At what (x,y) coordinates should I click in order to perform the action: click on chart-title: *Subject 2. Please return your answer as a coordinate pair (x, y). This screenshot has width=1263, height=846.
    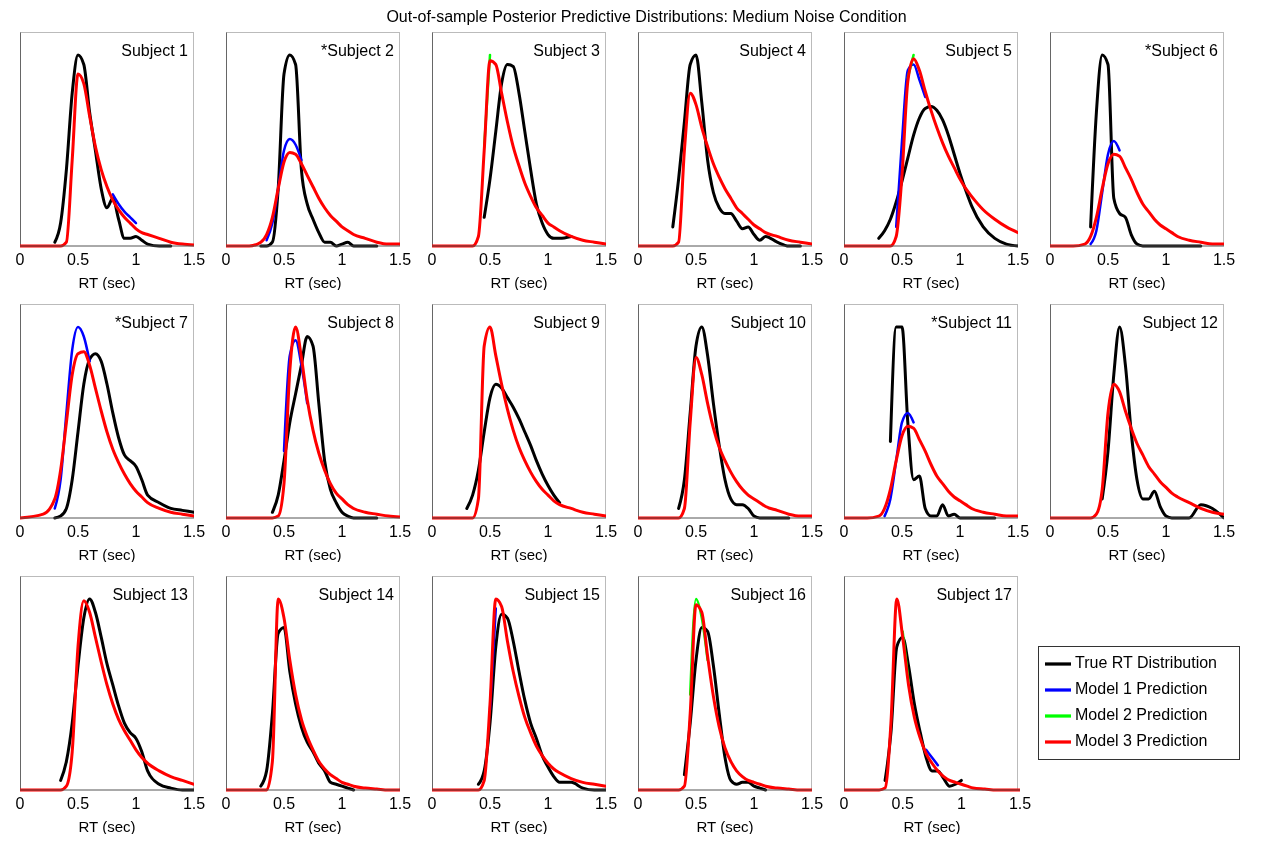
    Looking at the image, I should click on (357, 51).